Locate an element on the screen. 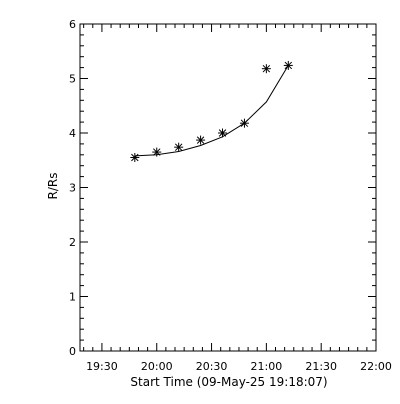 Image resolution: width=400 pixels, height=404 pixels. points-layer is located at coordinates (211, 111).